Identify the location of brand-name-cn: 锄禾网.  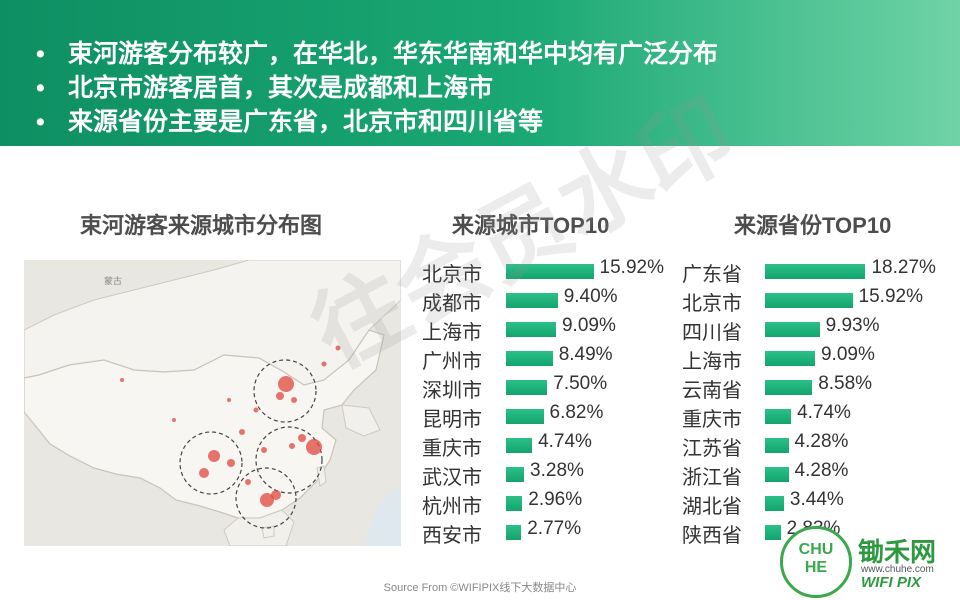
(897, 552).